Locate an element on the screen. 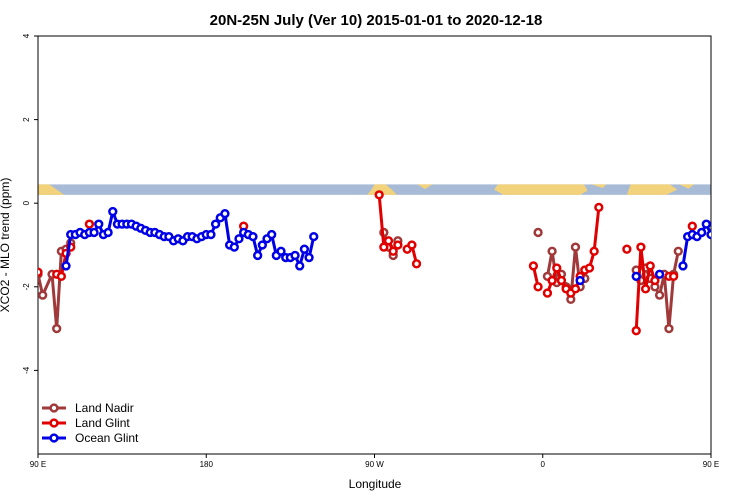 Image resolution: width=750 pixels, height=500 pixels. y-tick-label: -2 is located at coordinates (26, 287).